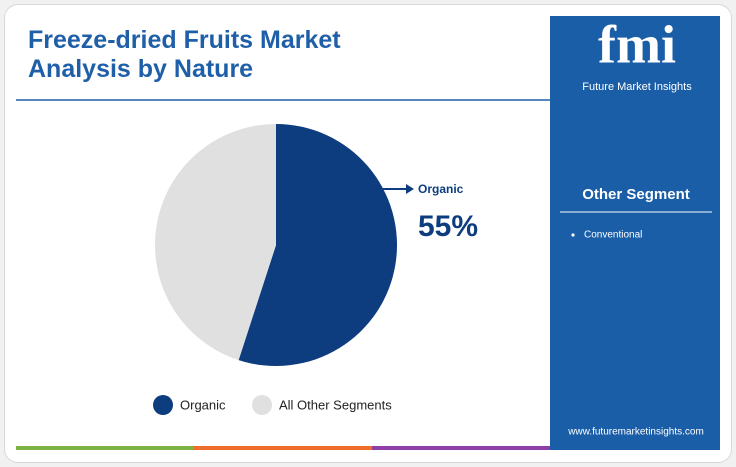 This screenshot has width=736, height=467. I want to click on sidebar-heading: Other Segment, so click(636, 194).